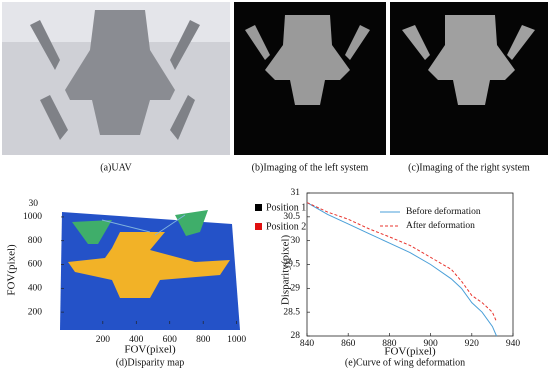 Image resolution: width=550 pixels, height=372 pixels. What do you see at coordinates (150, 270) in the screenshot?
I see `disparity-surface` at bounding box center [150, 270].